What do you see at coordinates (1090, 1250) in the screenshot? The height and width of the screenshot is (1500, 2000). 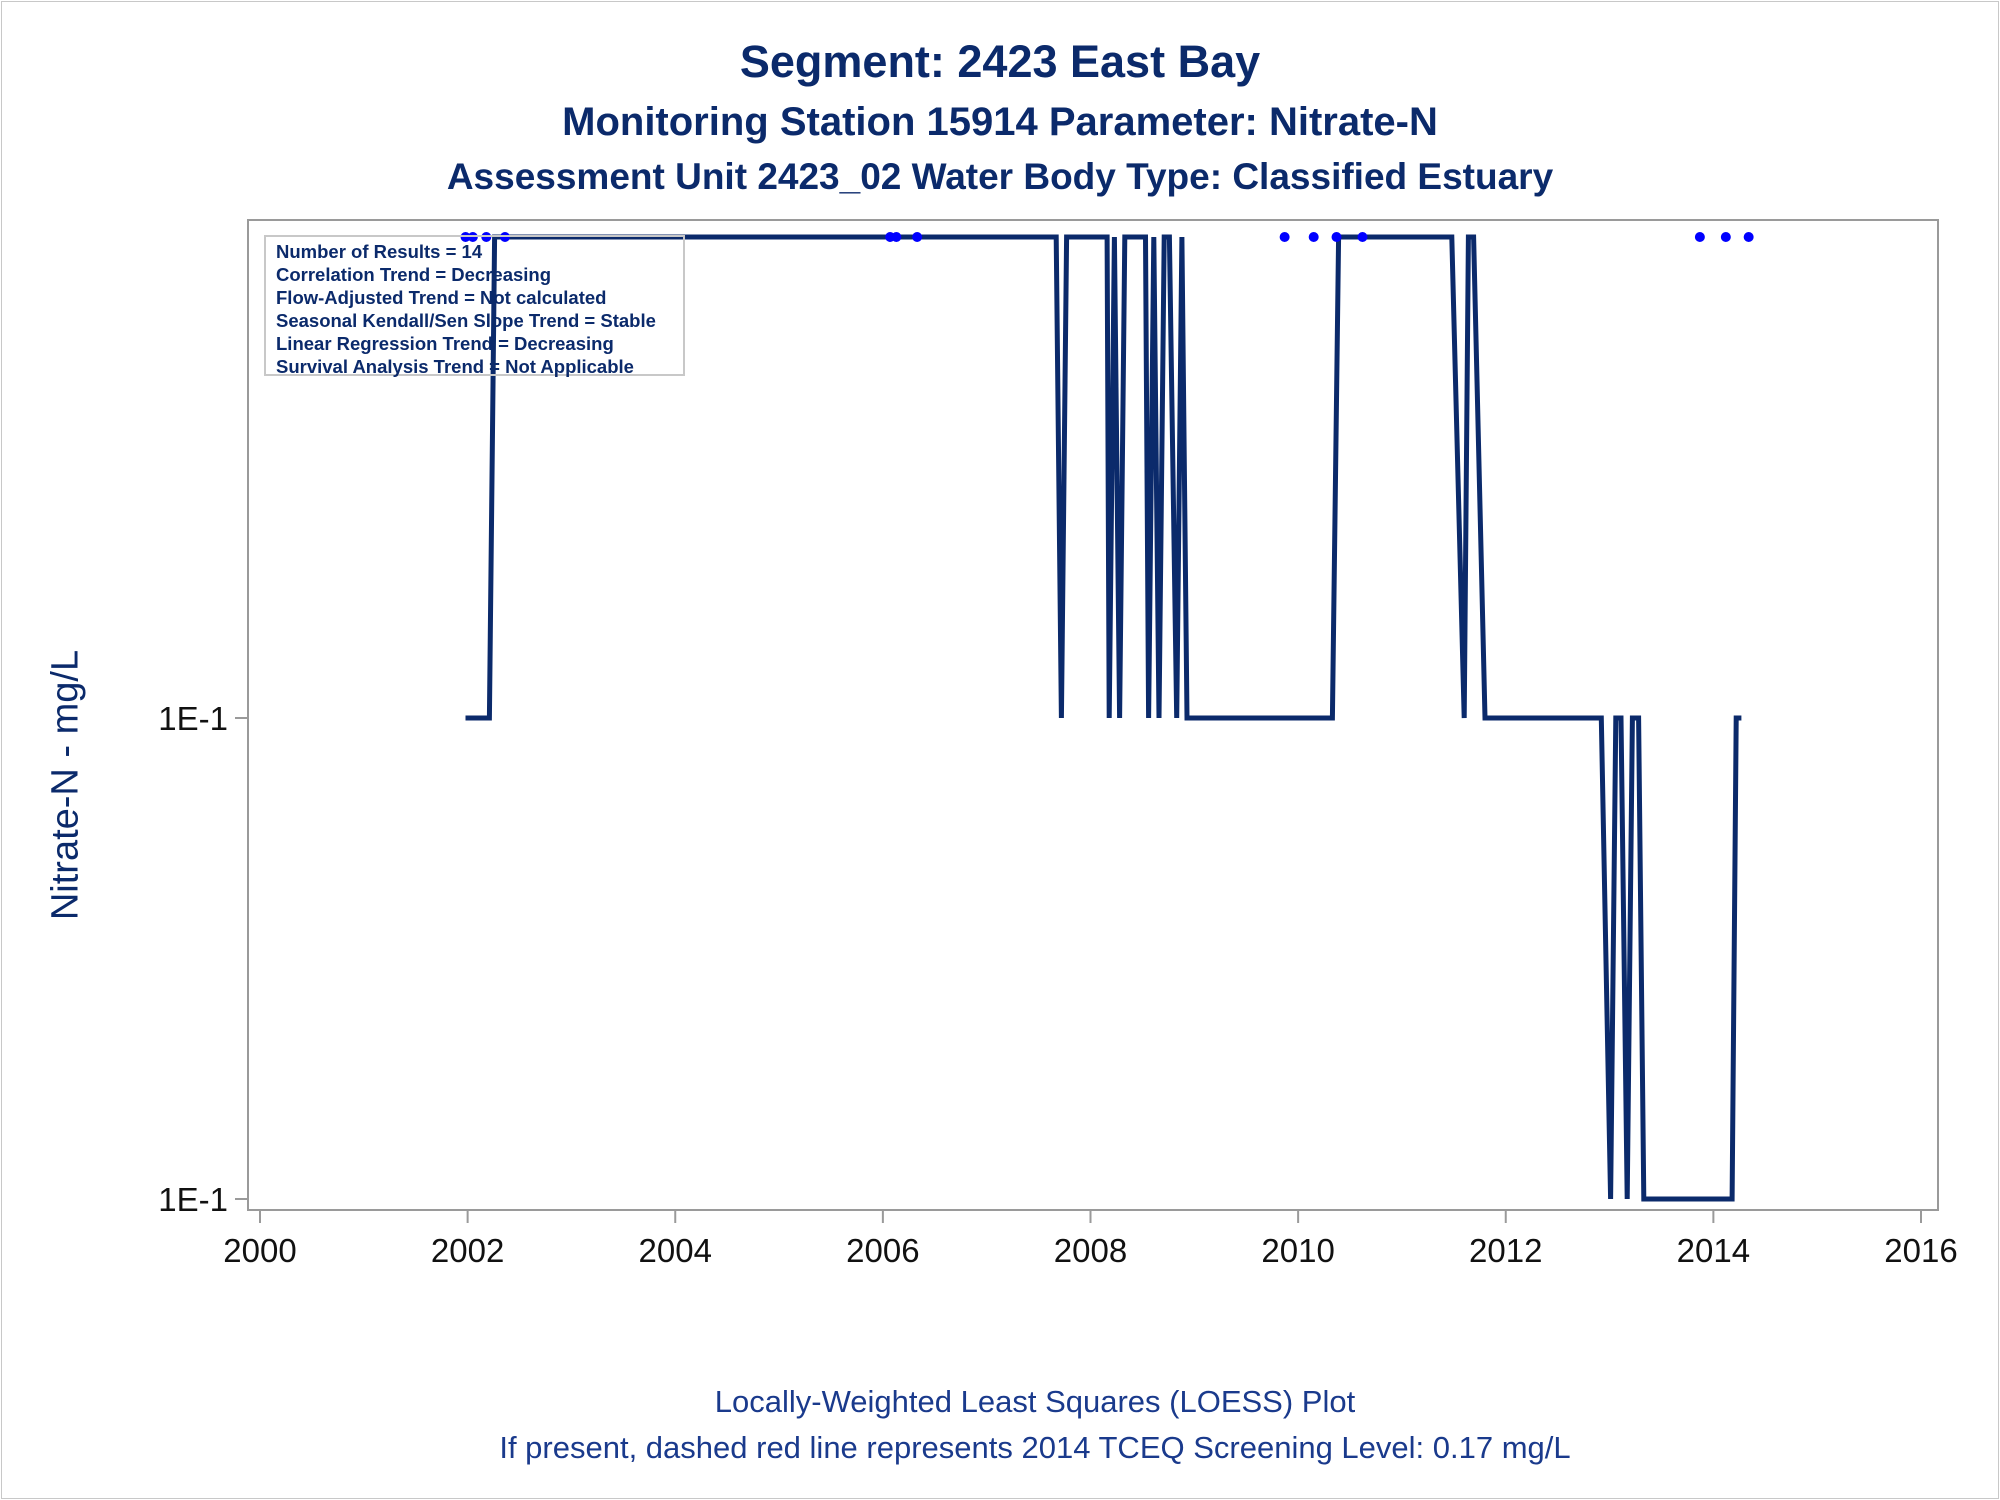 I see `x-tick-label: 2008` at bounding box center [1090, 1250].